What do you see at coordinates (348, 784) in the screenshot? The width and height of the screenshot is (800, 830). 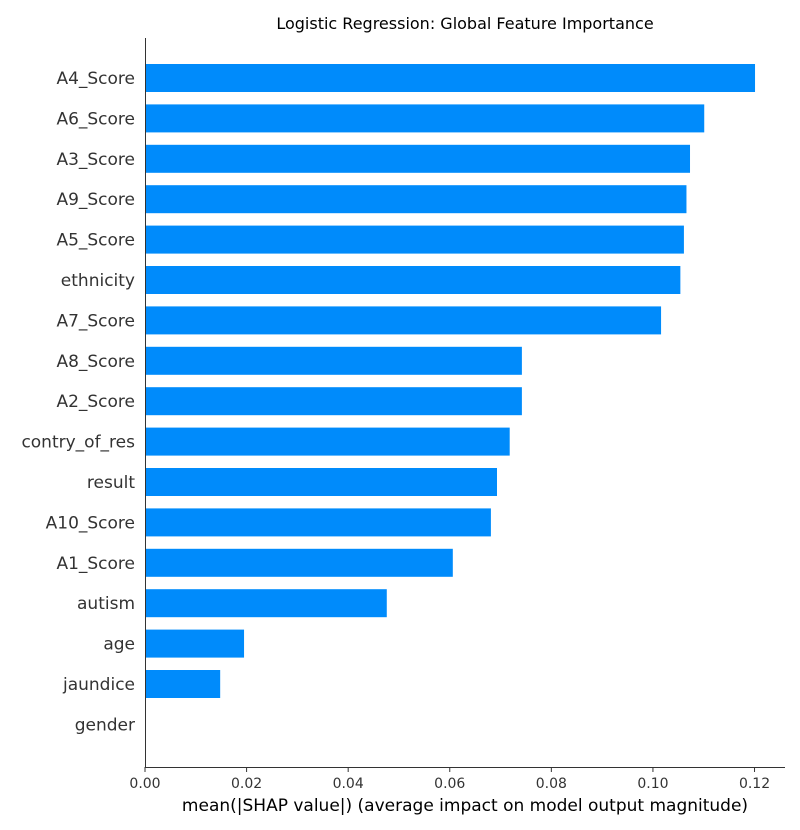 I see `x-tick-label: 0.04` at bounding box center [348, 784].